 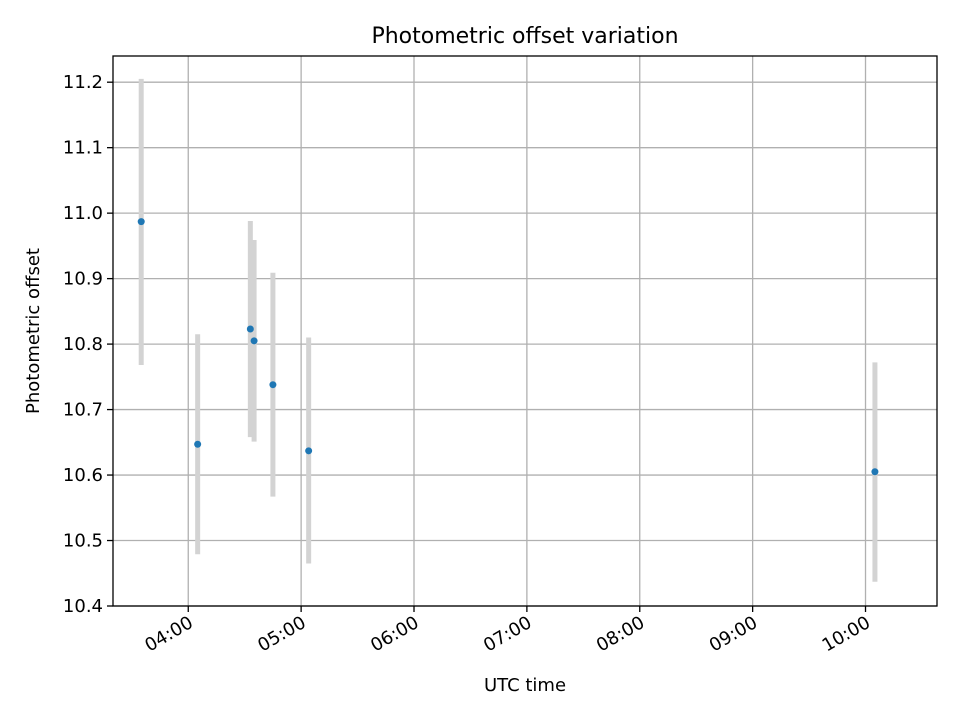 I want to click on y-tick-label: 10.9, so click(x=83, y=279).